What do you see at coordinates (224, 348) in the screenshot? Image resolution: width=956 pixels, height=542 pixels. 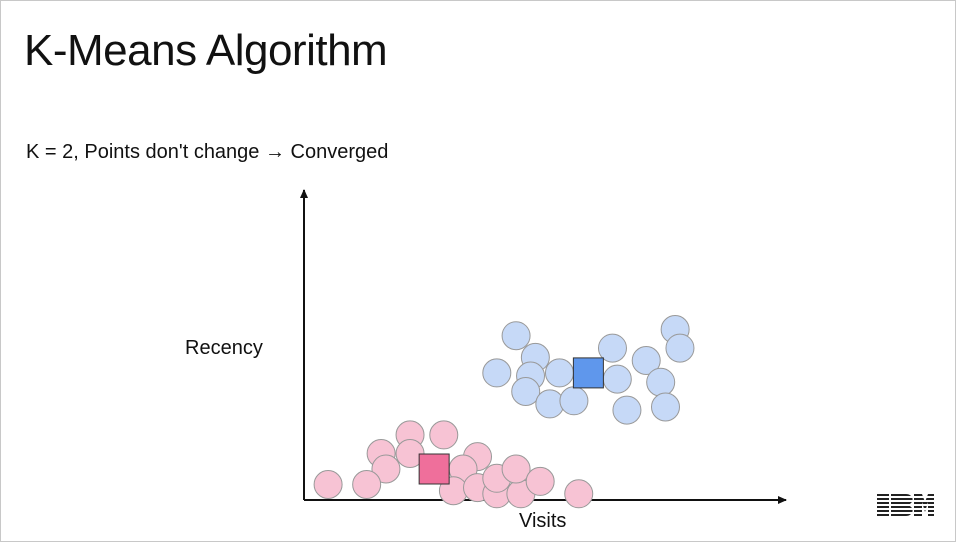 I see `y-axis-label: Recency` at bounding box center [224, 348].